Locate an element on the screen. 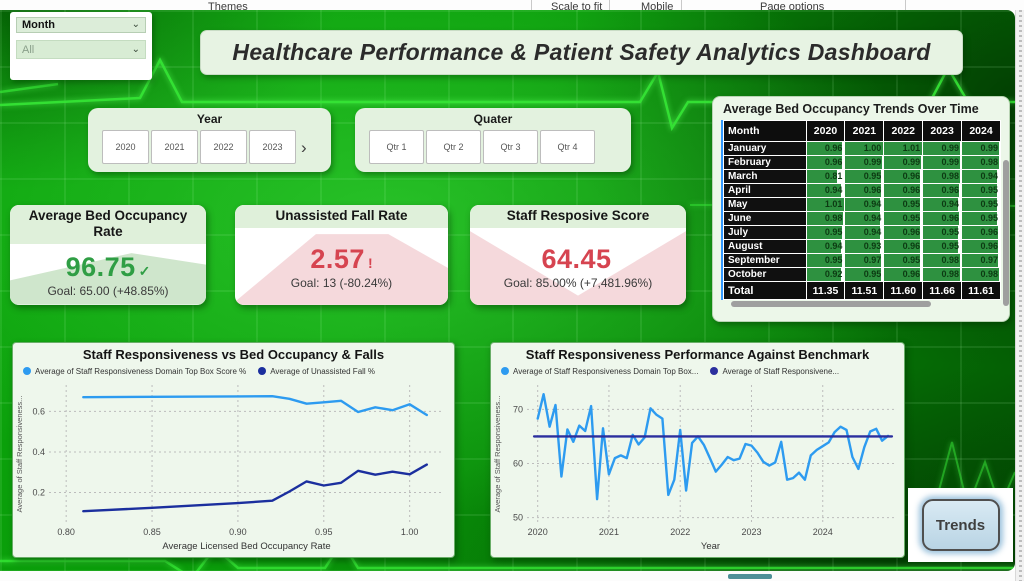  table-row: September 0.95 0.97 0.95 0.98 0.97 is located at coordinates (862, 260).